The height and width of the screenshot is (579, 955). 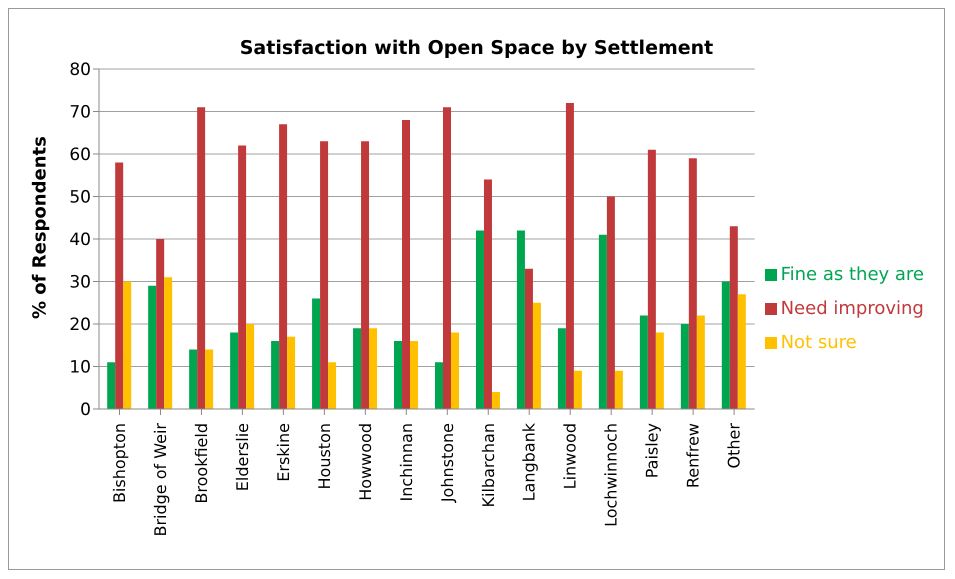 What do you see at coordinates (476, 48) in the screenshot?
I see `chart-title: Satisfaction with Open Space by Settlement` at bounding box center [476, 48].